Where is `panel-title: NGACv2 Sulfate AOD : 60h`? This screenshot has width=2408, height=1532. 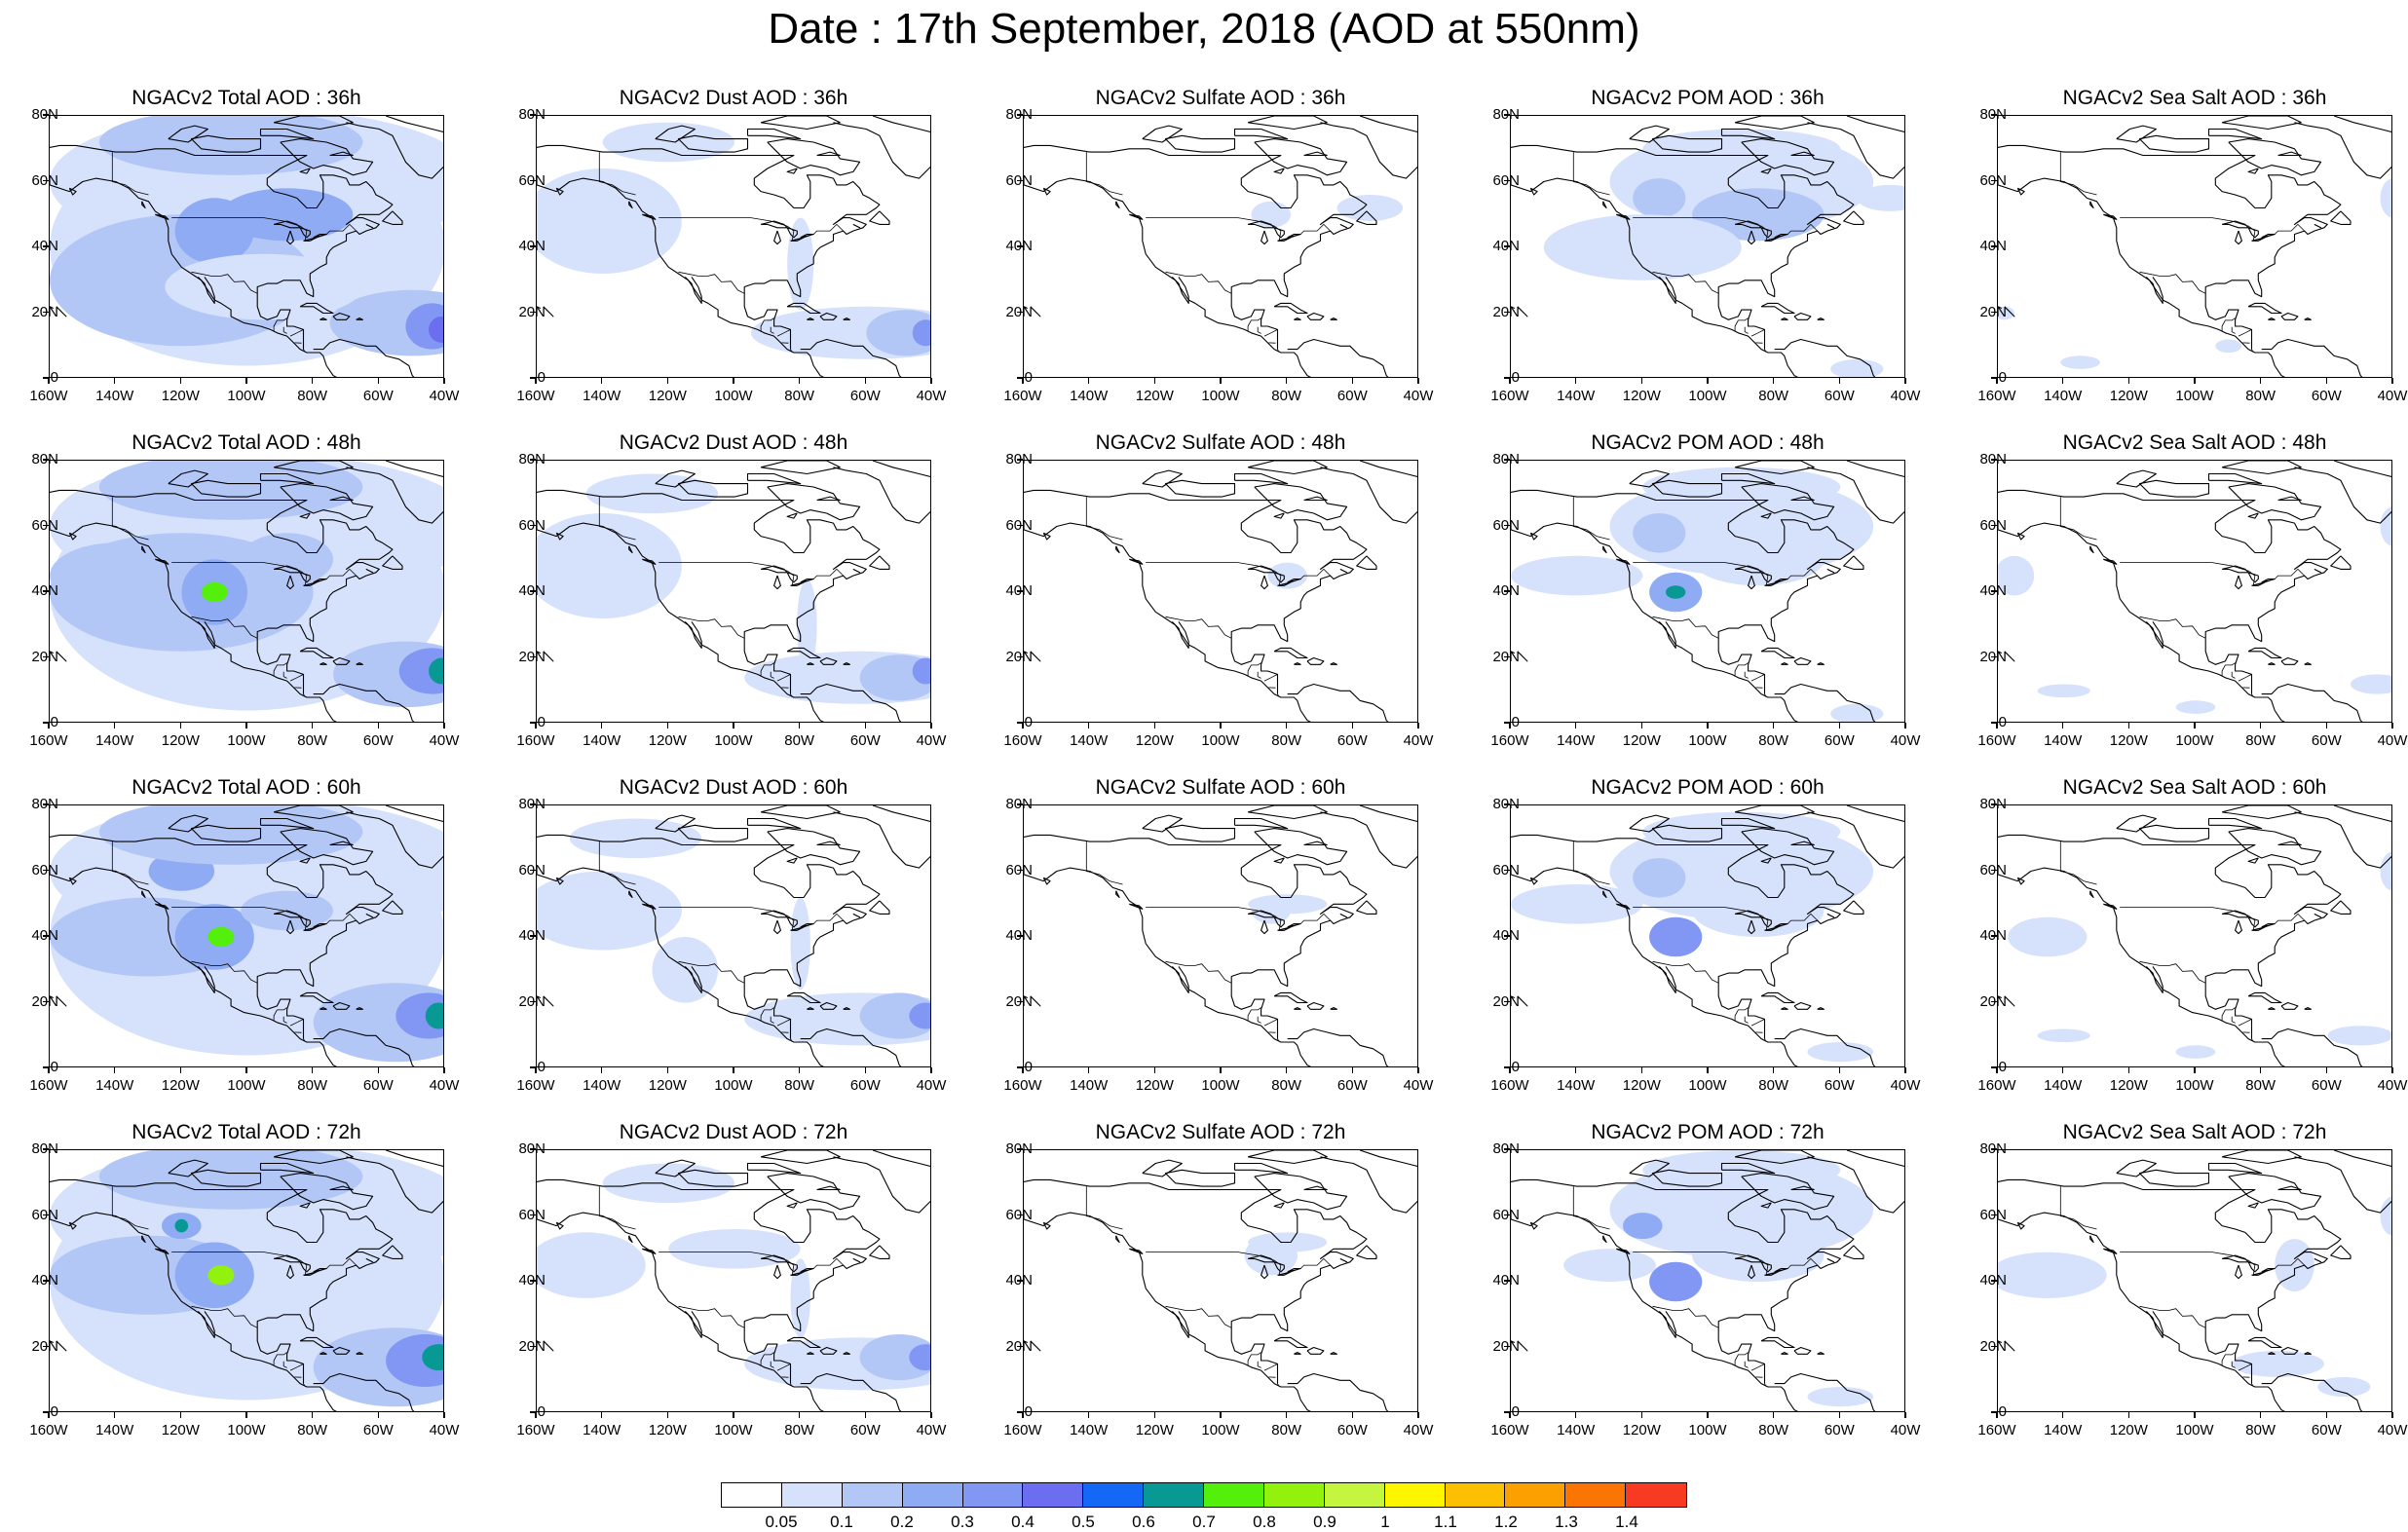 panel-title: NGACv2 Sulfate AOD : 60h is located at coordinates (1220, 788).